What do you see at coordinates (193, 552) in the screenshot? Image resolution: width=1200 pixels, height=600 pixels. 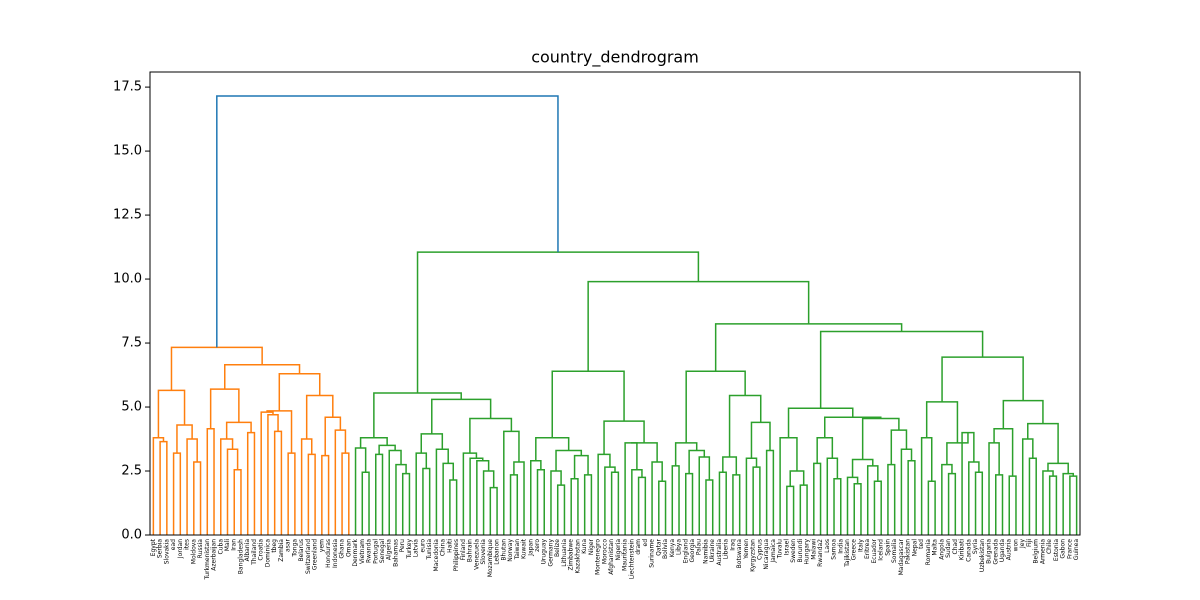 I see `leaf-label: Moldova` at bounding box center [193, 552].